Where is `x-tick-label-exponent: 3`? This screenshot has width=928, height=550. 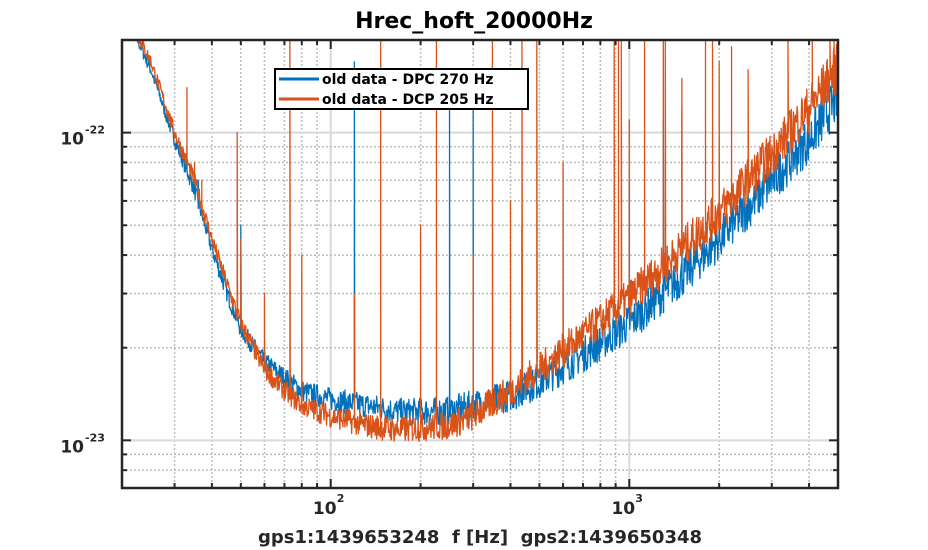
x-tick-label-exponent: 3 is located at coordinates (639, 498).